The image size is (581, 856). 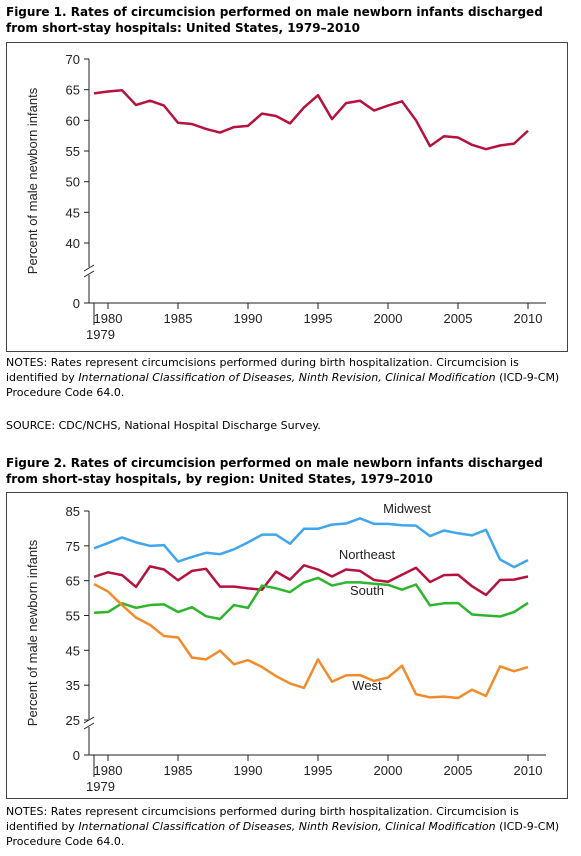 What do you see at coordinates (73, 546) in the screenshot?
I see `y-tick-label: 75` at bounding box center [73, 546].